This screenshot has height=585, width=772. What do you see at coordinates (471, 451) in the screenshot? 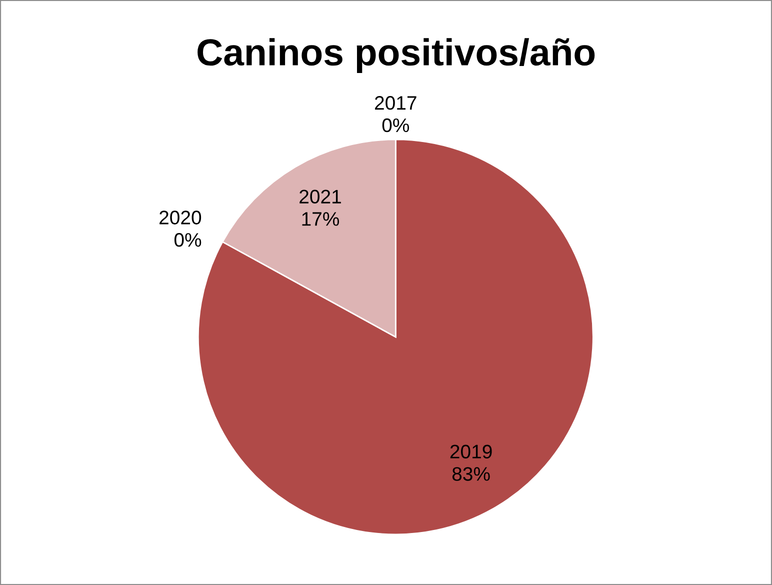
I see `slice-label: 2019` at bounding box center [471, 451].